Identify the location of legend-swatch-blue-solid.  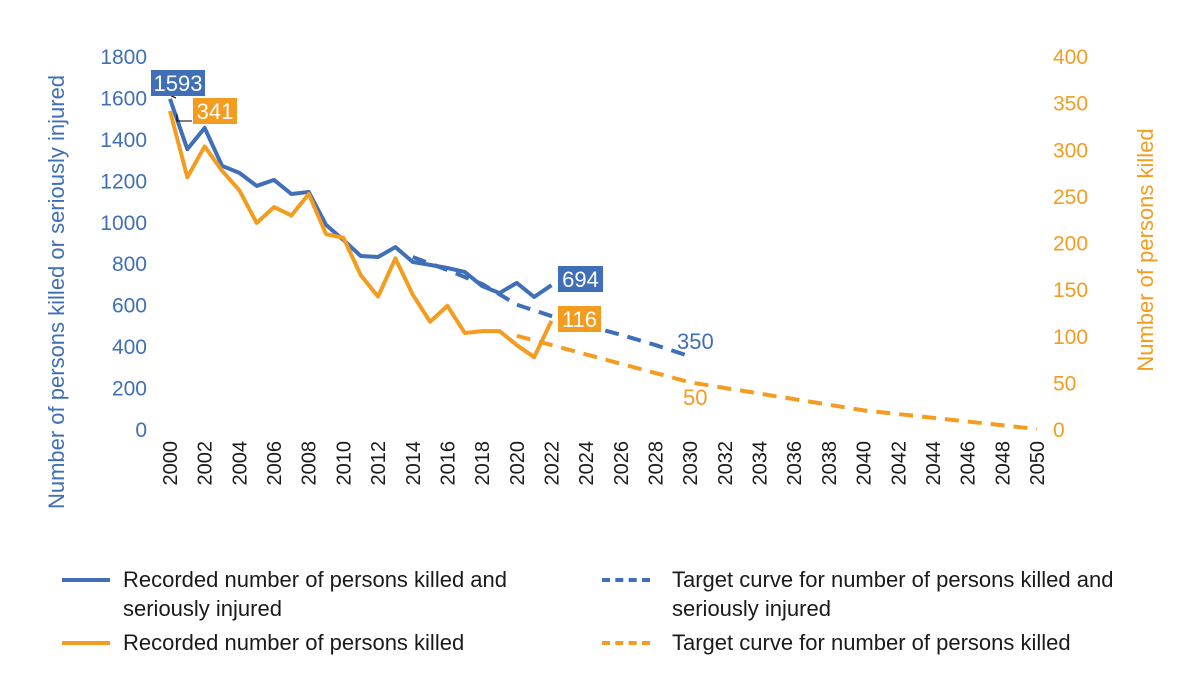
(86, 580).